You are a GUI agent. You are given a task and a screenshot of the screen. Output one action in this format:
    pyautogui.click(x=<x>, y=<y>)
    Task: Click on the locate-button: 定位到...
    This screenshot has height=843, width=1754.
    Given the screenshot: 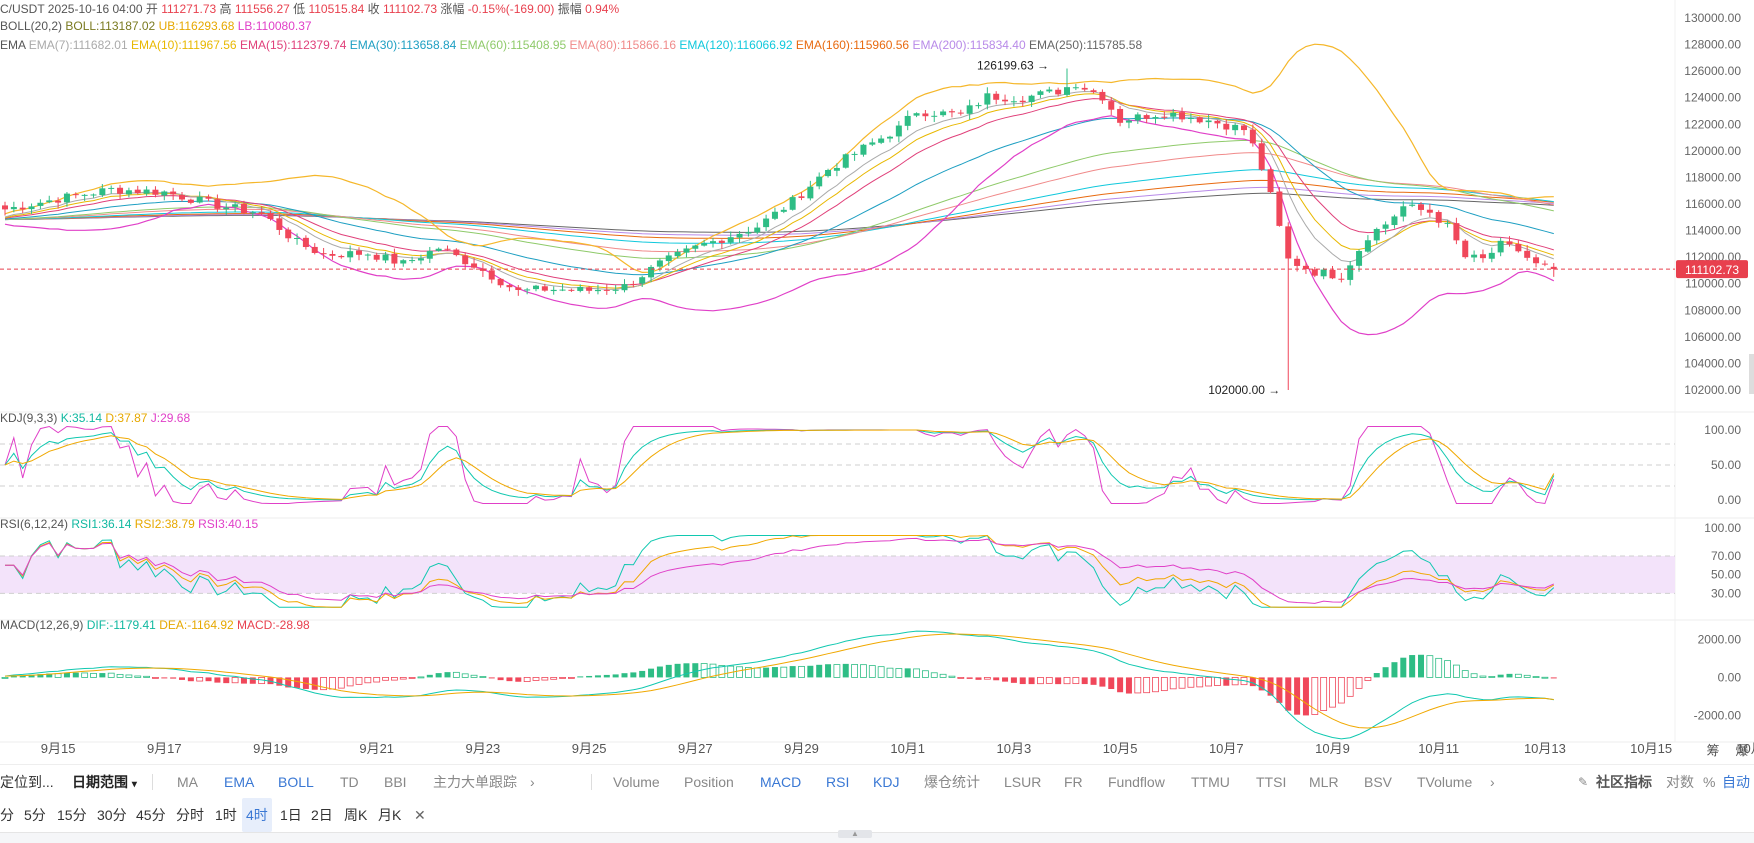 What is the action you would take?
    pyautogui.click(x=27, y=782)
    